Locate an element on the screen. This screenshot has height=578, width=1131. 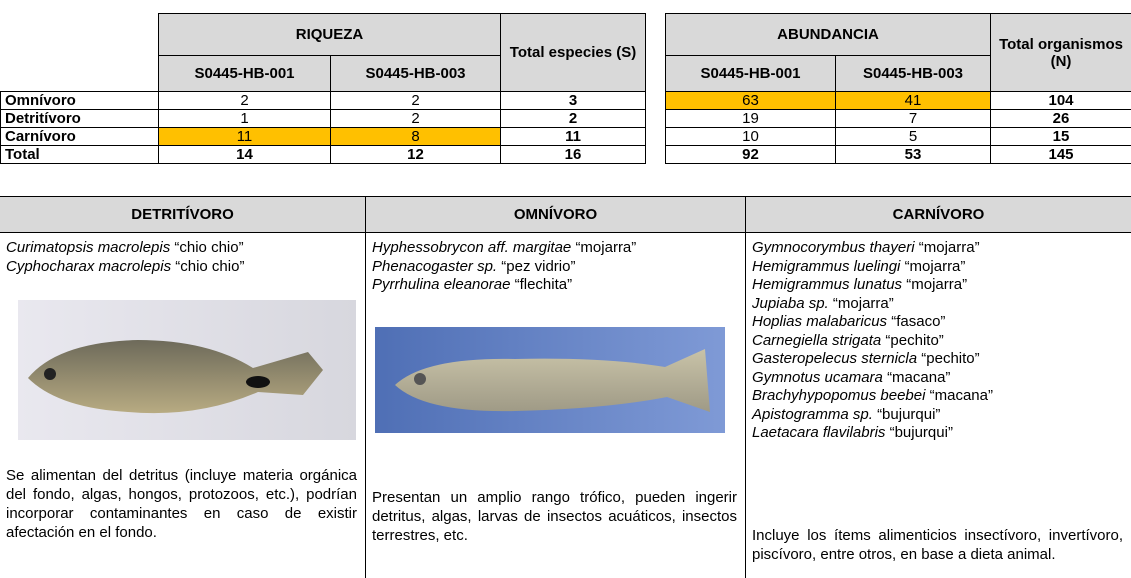
species-name: Gymnocorymbus thayeri is located at coordinates (833, 247).